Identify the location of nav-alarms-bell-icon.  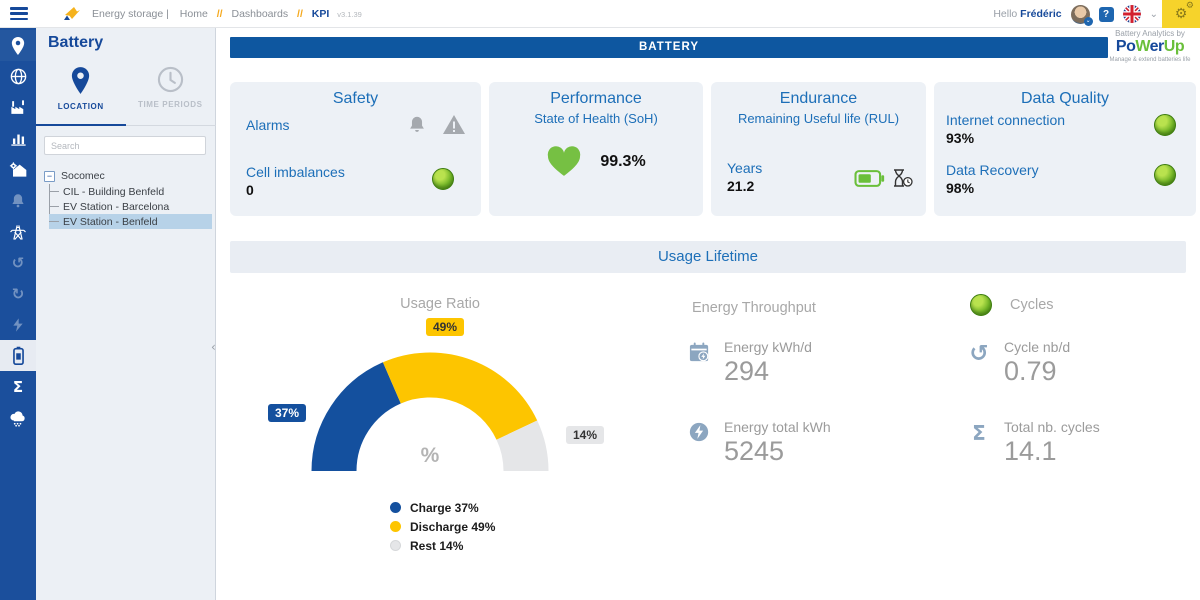
(18, 200).